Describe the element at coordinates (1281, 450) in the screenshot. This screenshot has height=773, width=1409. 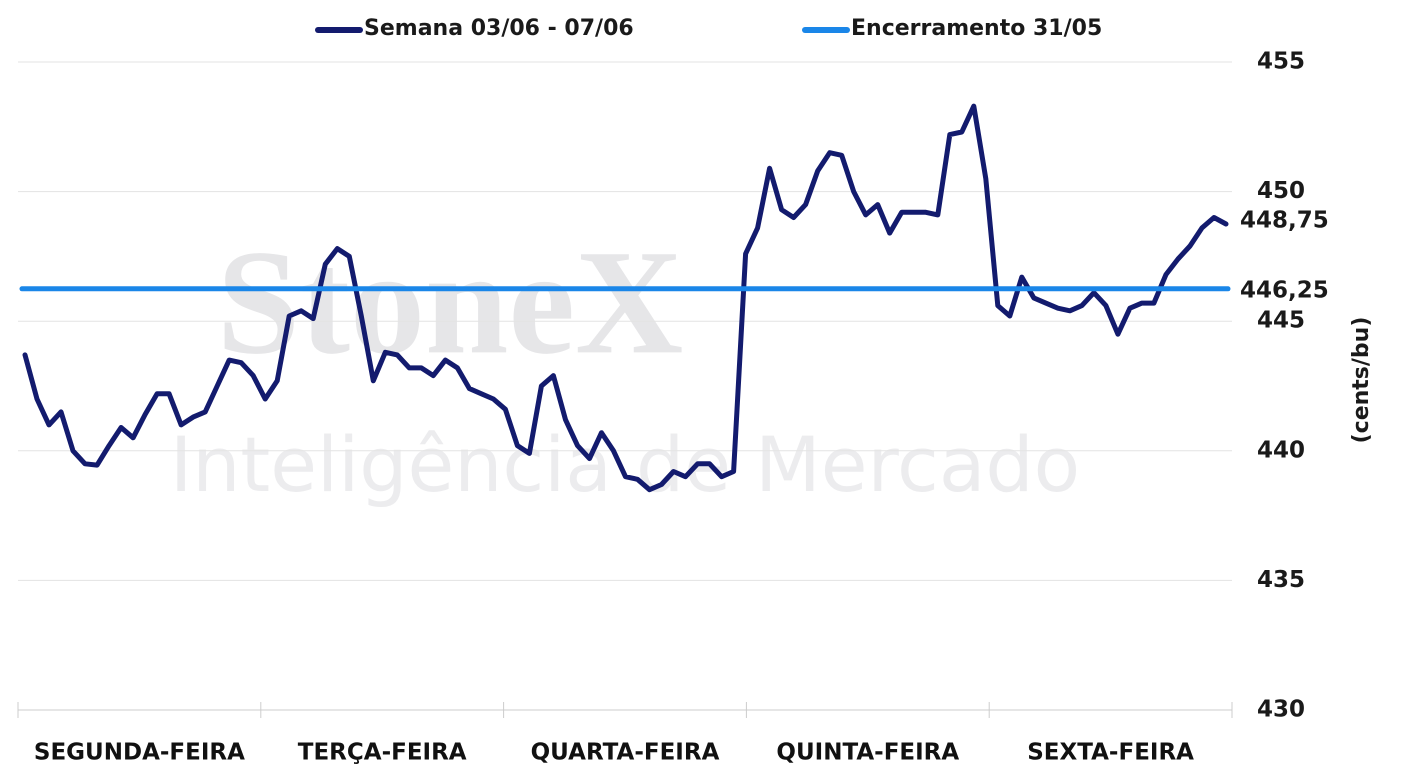
I see `y-tick-label: 440` at that location.